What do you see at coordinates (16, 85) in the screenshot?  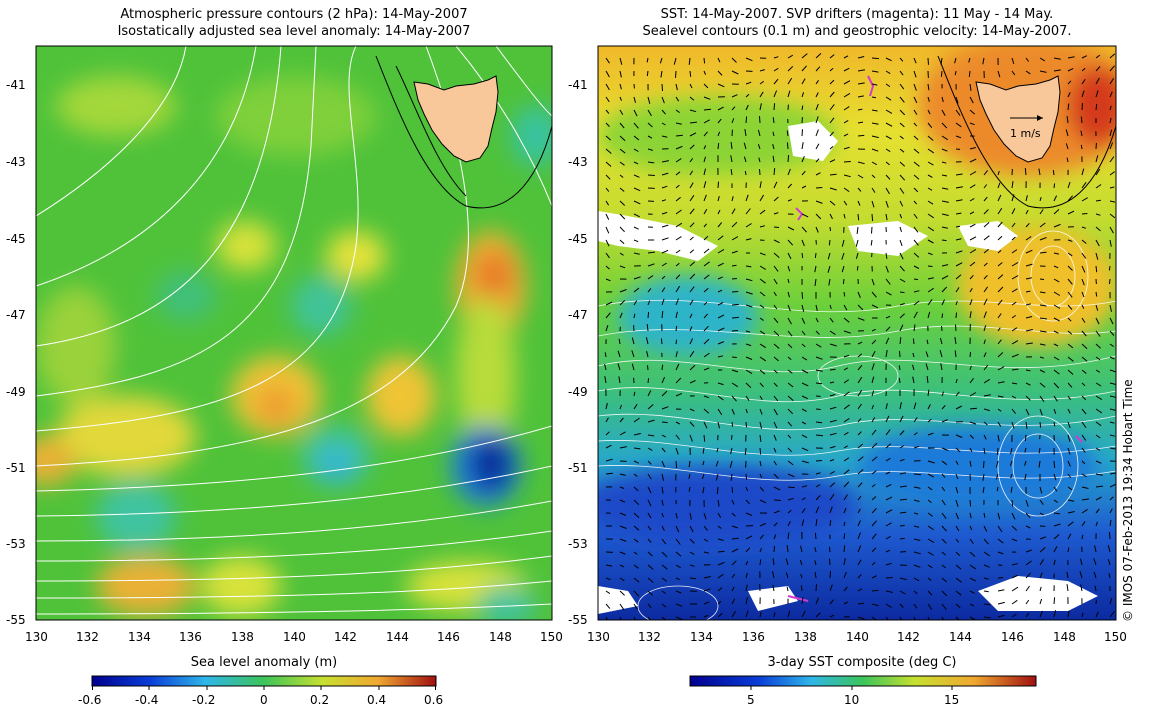 I see `left-lat-tick: -41` at bounding box center [16, 85].